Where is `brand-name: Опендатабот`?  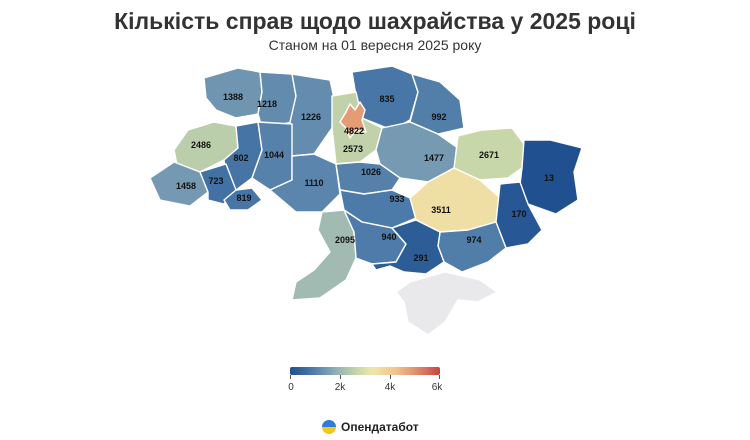 brand-name: Опендатабот is located at coordinates (380, 427).